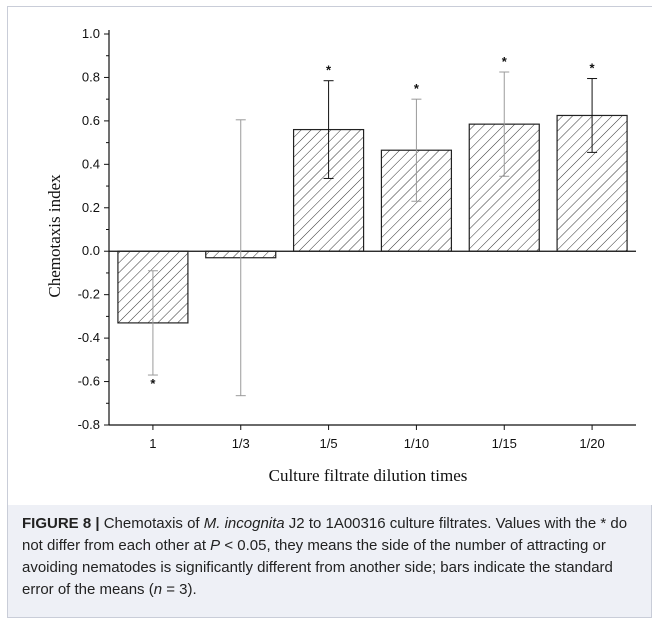  What do you see at coordinates (215, 545) in the screenshot?
I see `caption-p-symbol: P` at bounding box center [215, 545].